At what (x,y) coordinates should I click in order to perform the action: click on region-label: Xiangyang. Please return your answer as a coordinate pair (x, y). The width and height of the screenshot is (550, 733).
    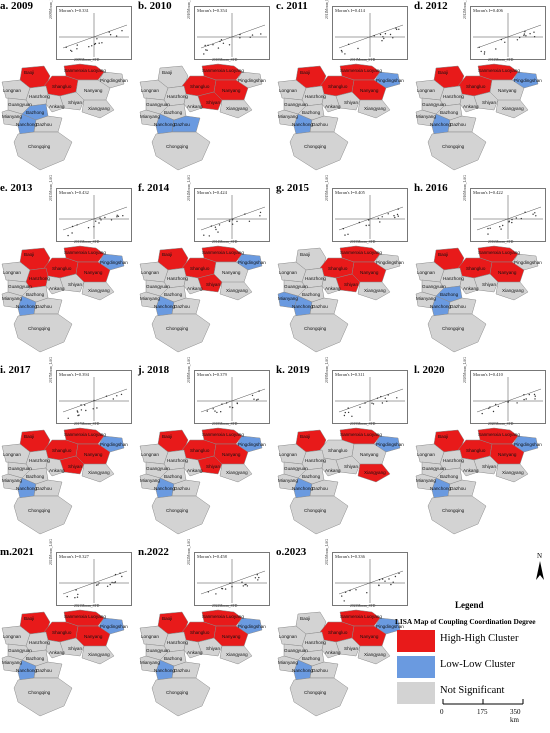
    Looking at the image, I should click on (99, 472).